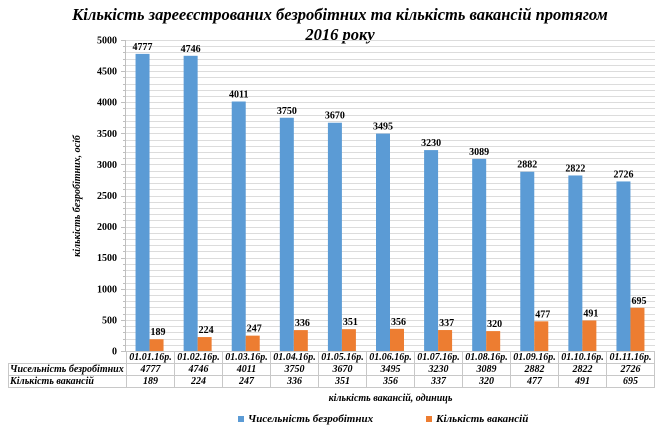 The height and width of the screenshot is (434, 660). I want to click on x-tick-label: 01.07.16р., so click(438, 357).